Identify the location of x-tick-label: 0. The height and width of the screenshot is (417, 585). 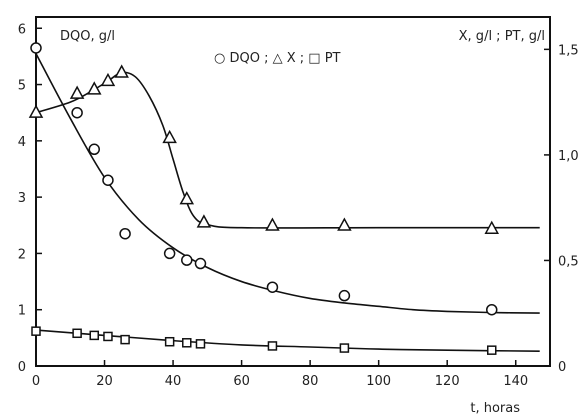
(36, 381).